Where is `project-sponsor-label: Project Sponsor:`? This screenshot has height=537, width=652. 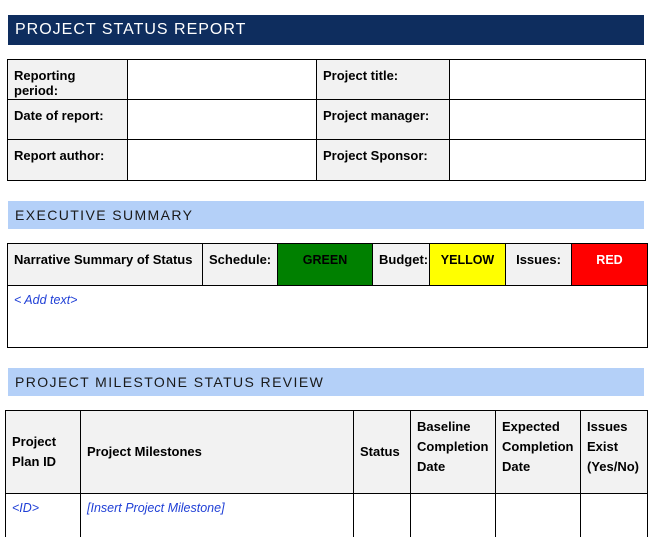 project-sponsor-label: Project Sponsor: is located at coordinates (383, 160).